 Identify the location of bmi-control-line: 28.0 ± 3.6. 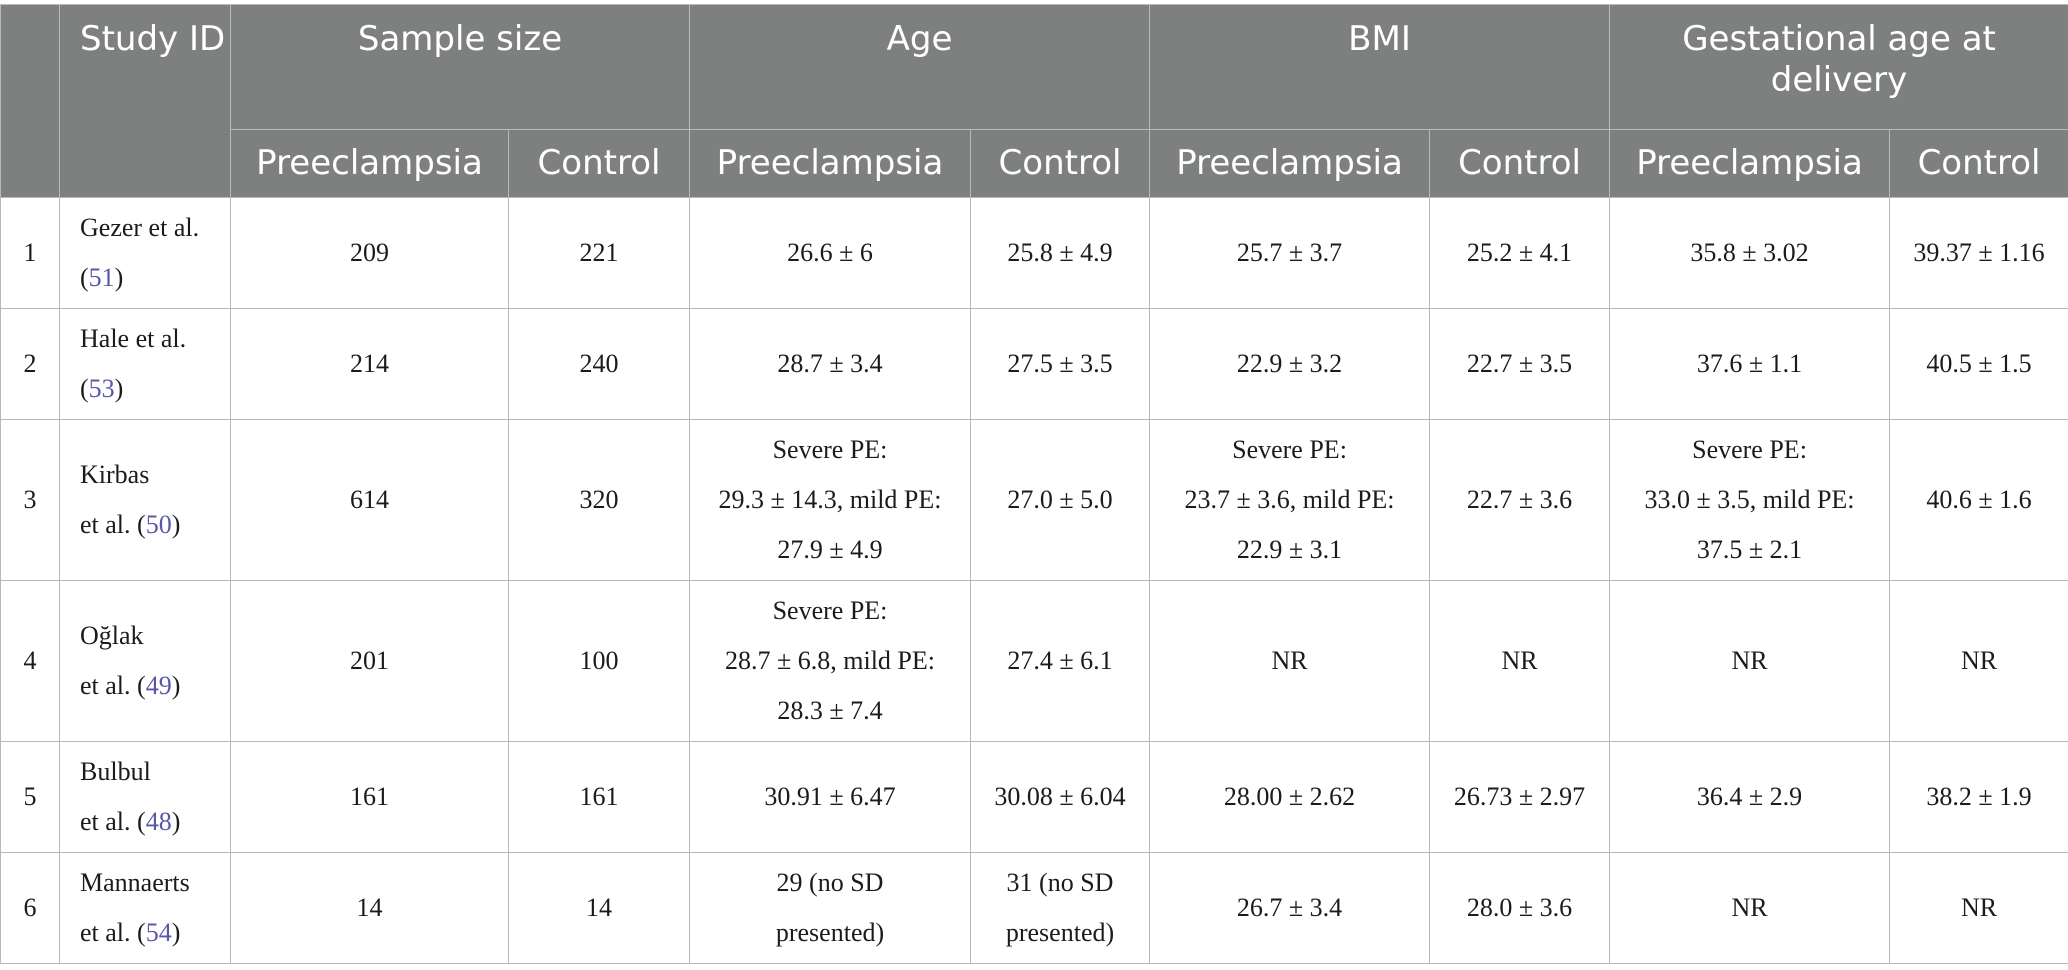
(1519, 907).